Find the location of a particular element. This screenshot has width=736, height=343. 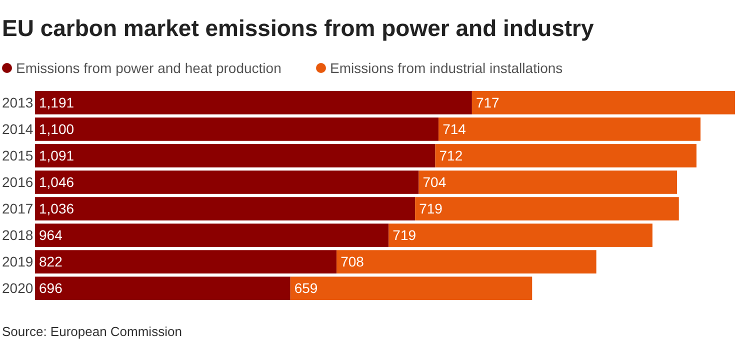

y-tick-label: 2014 is located at coordinates (18, 129).